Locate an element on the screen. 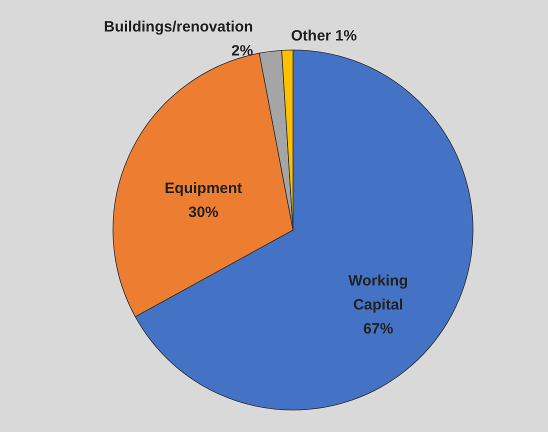 This screenshot has width=548, height=432. slice-label: Working Capital is located at coordinates (378, 293).